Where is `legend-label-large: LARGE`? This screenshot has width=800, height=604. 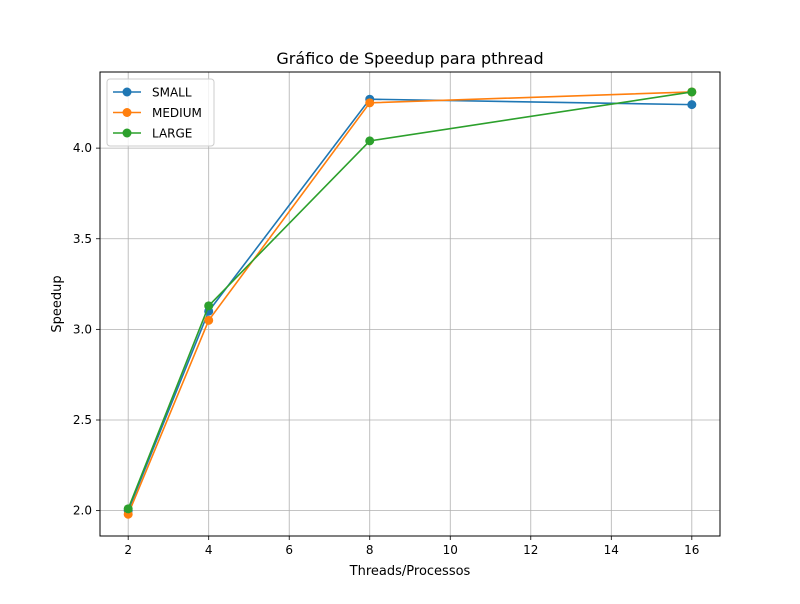 legend-label-large: LARGE is located at coordinates (172, 134).